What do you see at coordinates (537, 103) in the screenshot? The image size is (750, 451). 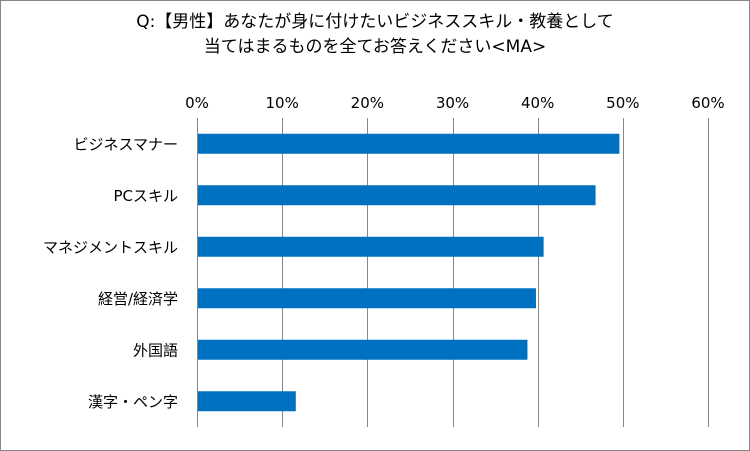 I see `x-tick-label: 40%` at bounding box center [537, 103].